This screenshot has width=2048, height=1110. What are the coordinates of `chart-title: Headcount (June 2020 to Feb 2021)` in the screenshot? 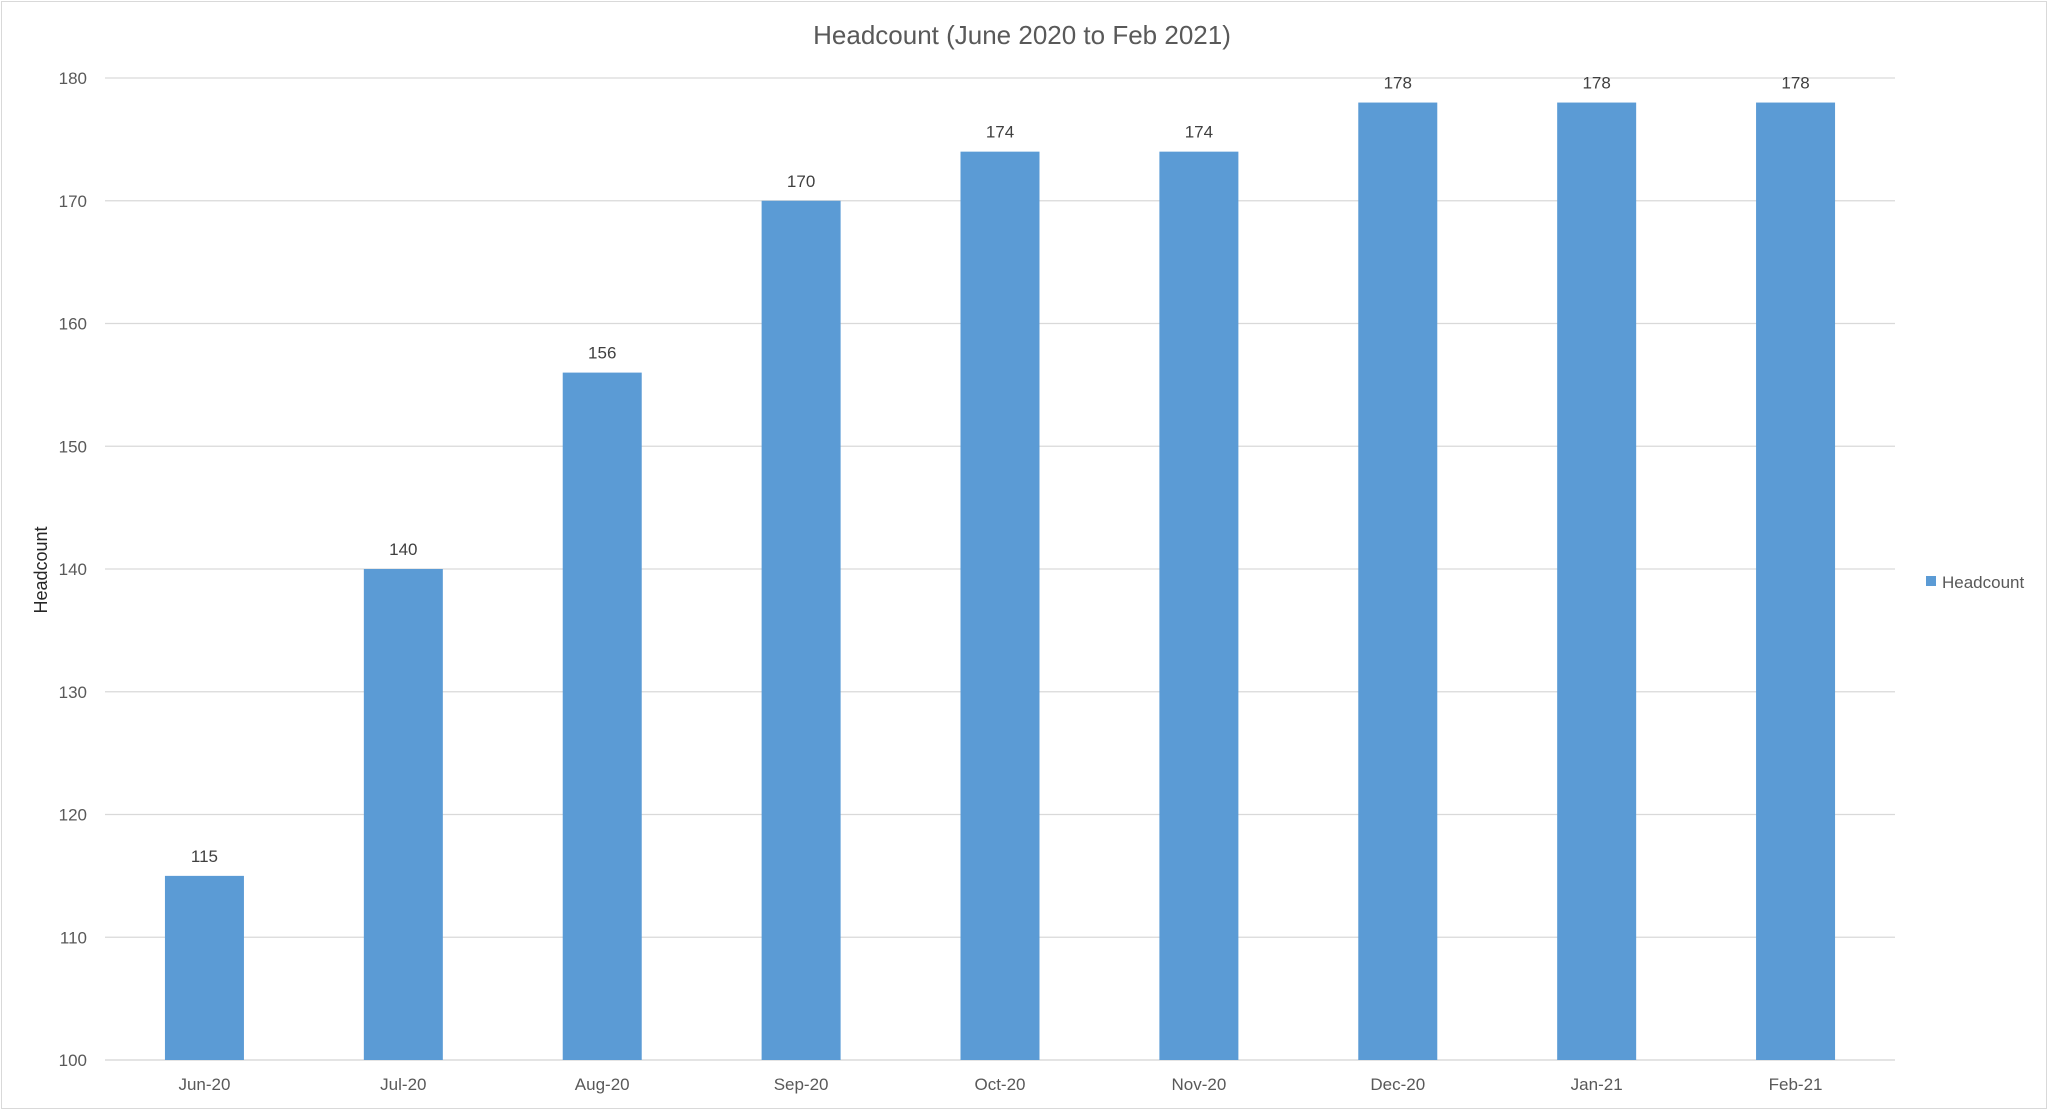 It's located at (1022, 35).